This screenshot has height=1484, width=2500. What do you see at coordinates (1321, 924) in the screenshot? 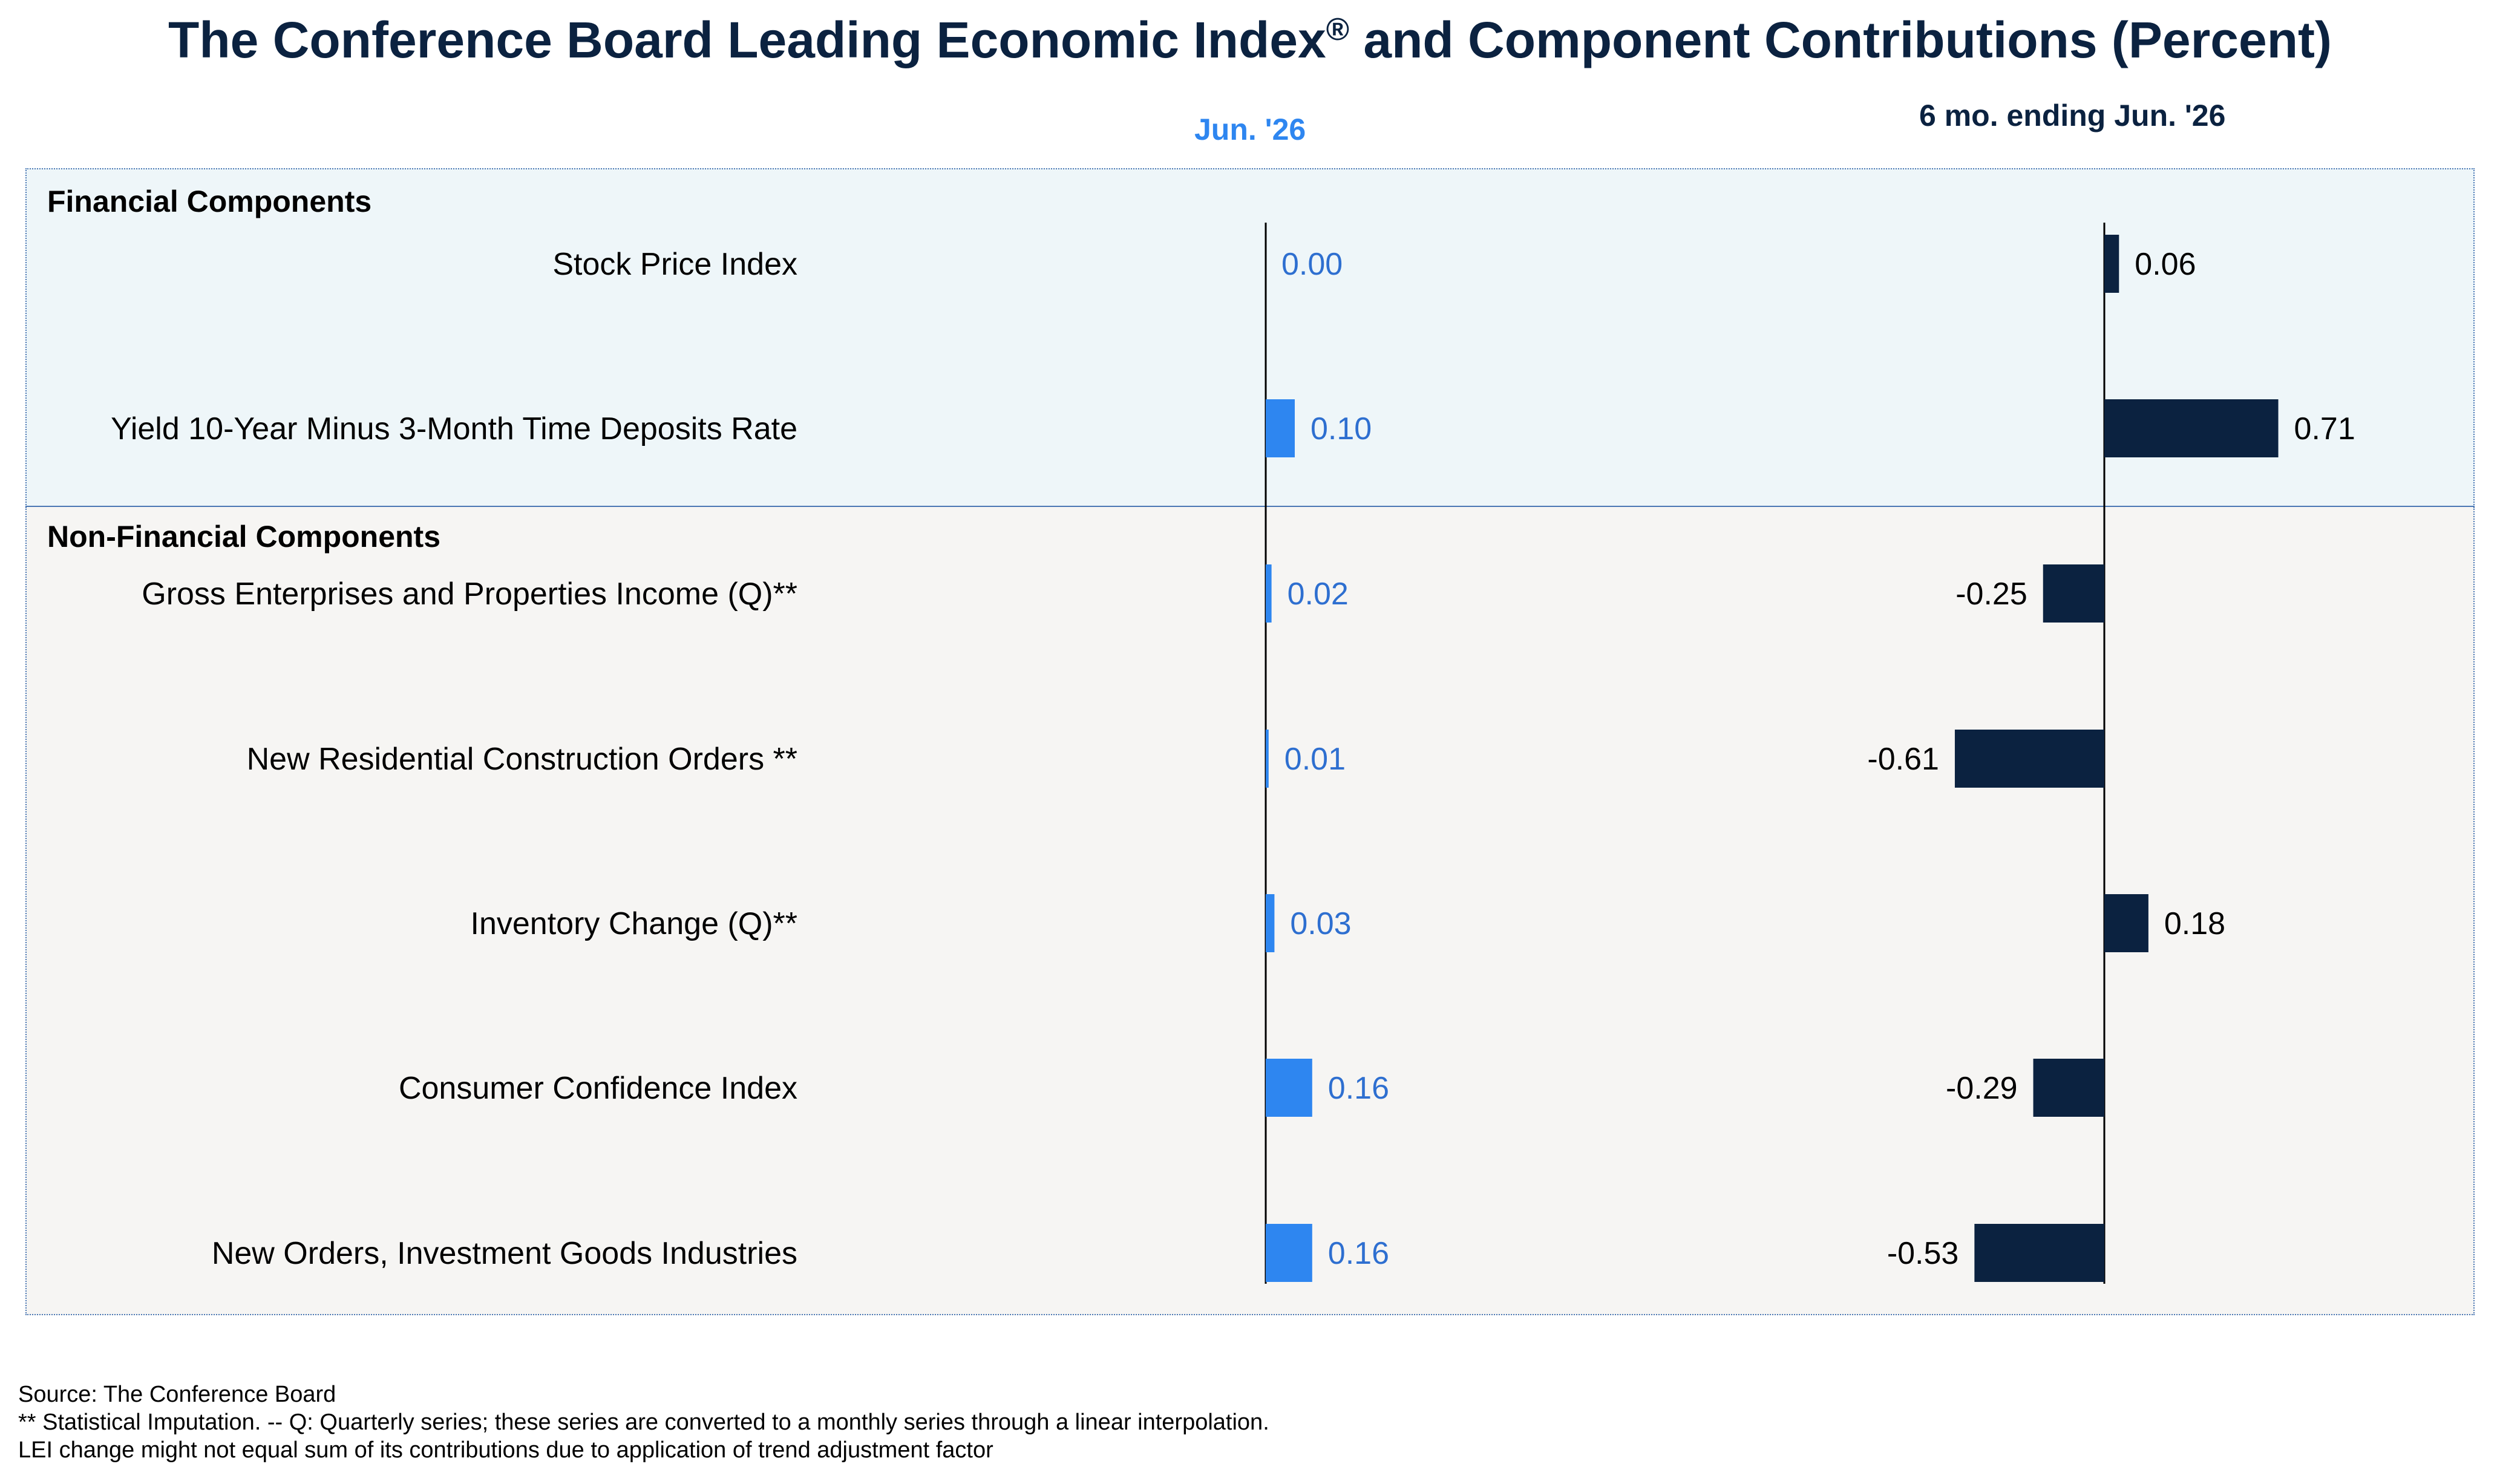
I see `month-data-label: 0.03` at bounding box center [1321, 924].